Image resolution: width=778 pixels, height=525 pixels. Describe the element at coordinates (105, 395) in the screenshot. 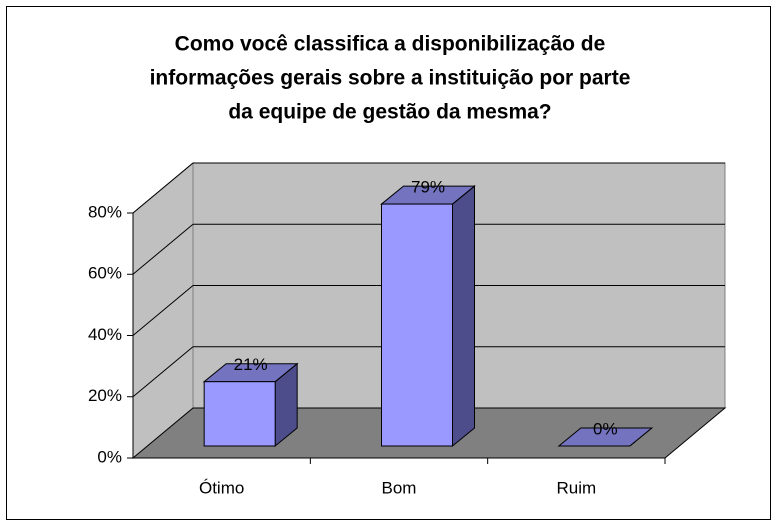

I see `y-tick-label: 20%` at that location.